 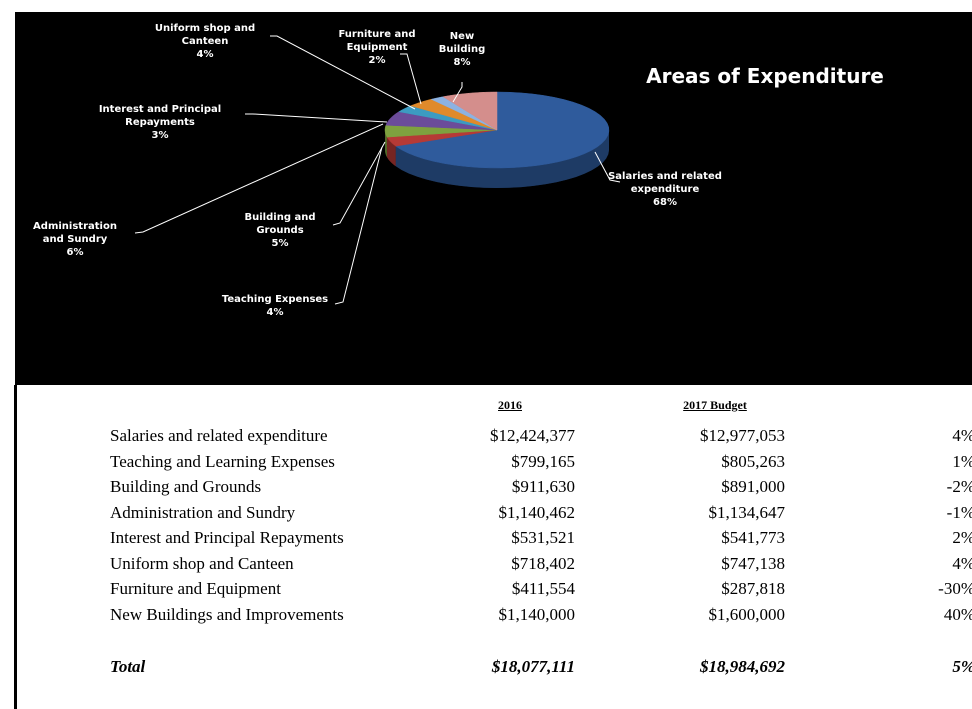 I want to click on label-value: 3%, so click(x=160, y=135).